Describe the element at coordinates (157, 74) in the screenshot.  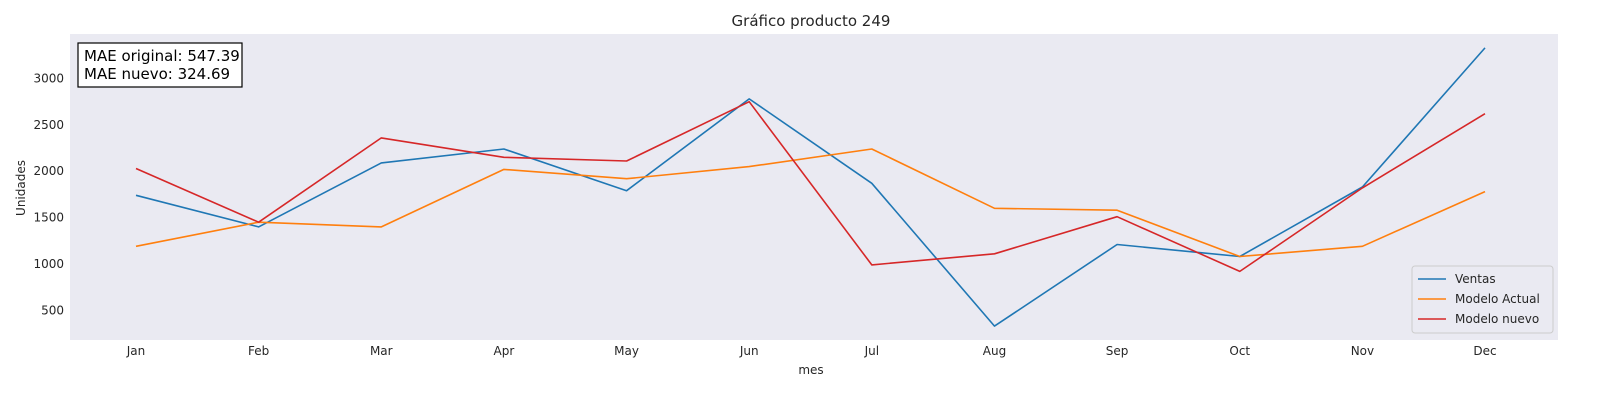
I see `annotation-mae-nuevo: MAE nuevo: 324.69` at that location.